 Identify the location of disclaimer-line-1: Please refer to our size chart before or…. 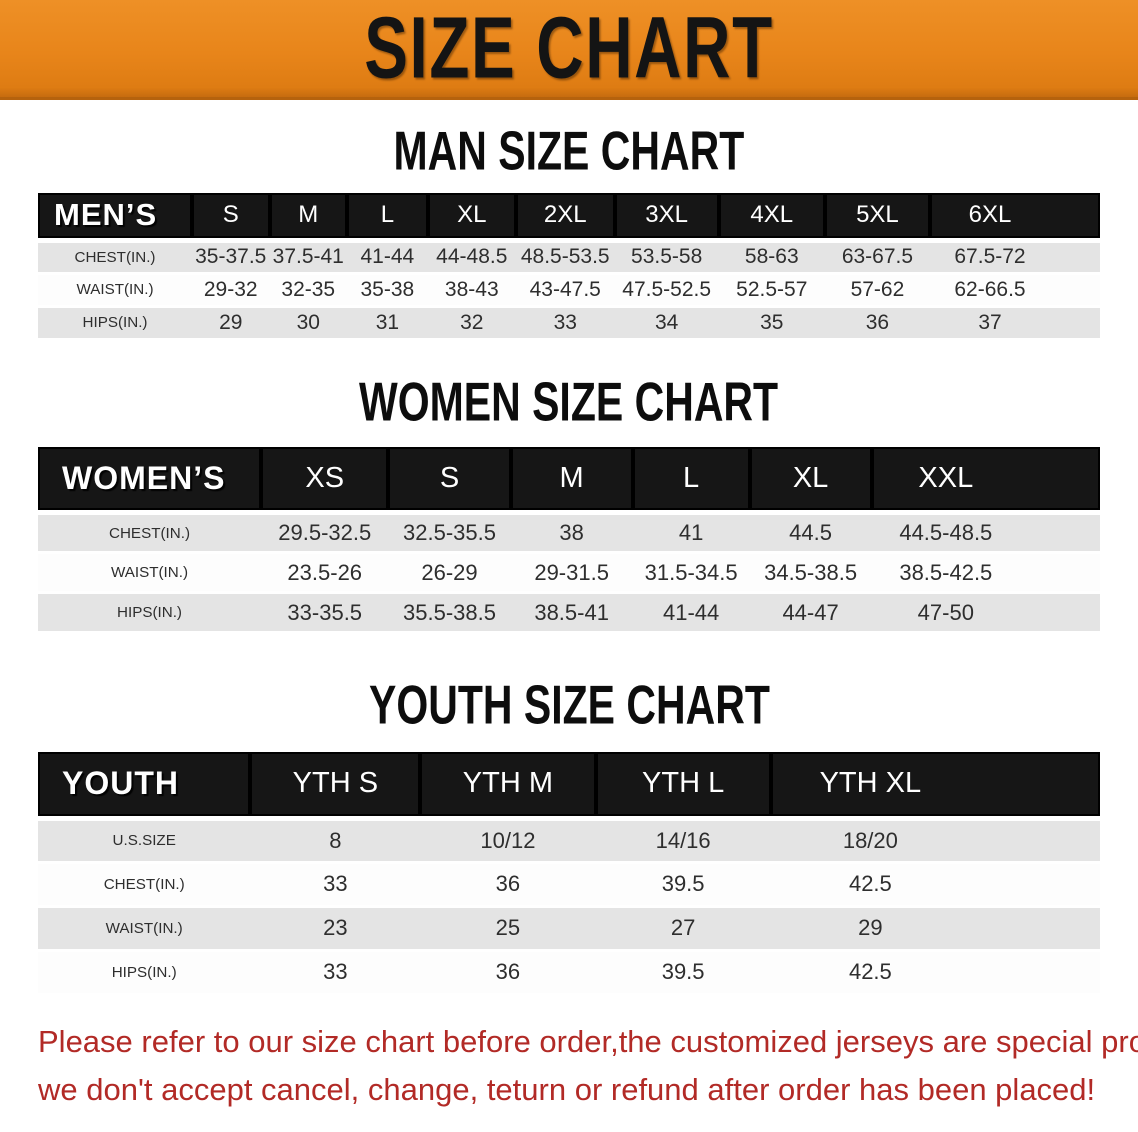
(588, 1041).